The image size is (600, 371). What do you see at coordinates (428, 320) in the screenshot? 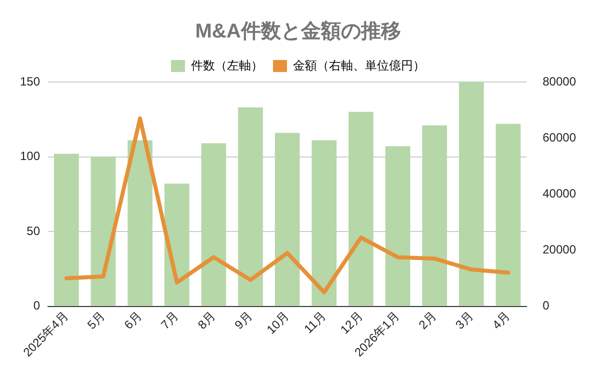
I see `x-tick-label: 2月` at bounding box center [428, 320].